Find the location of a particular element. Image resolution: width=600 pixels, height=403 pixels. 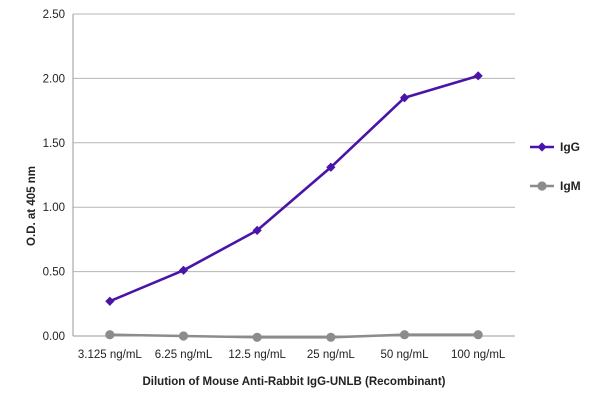

x-tick-label: 6.25 ng/mL is located at coordinates (184, 355).